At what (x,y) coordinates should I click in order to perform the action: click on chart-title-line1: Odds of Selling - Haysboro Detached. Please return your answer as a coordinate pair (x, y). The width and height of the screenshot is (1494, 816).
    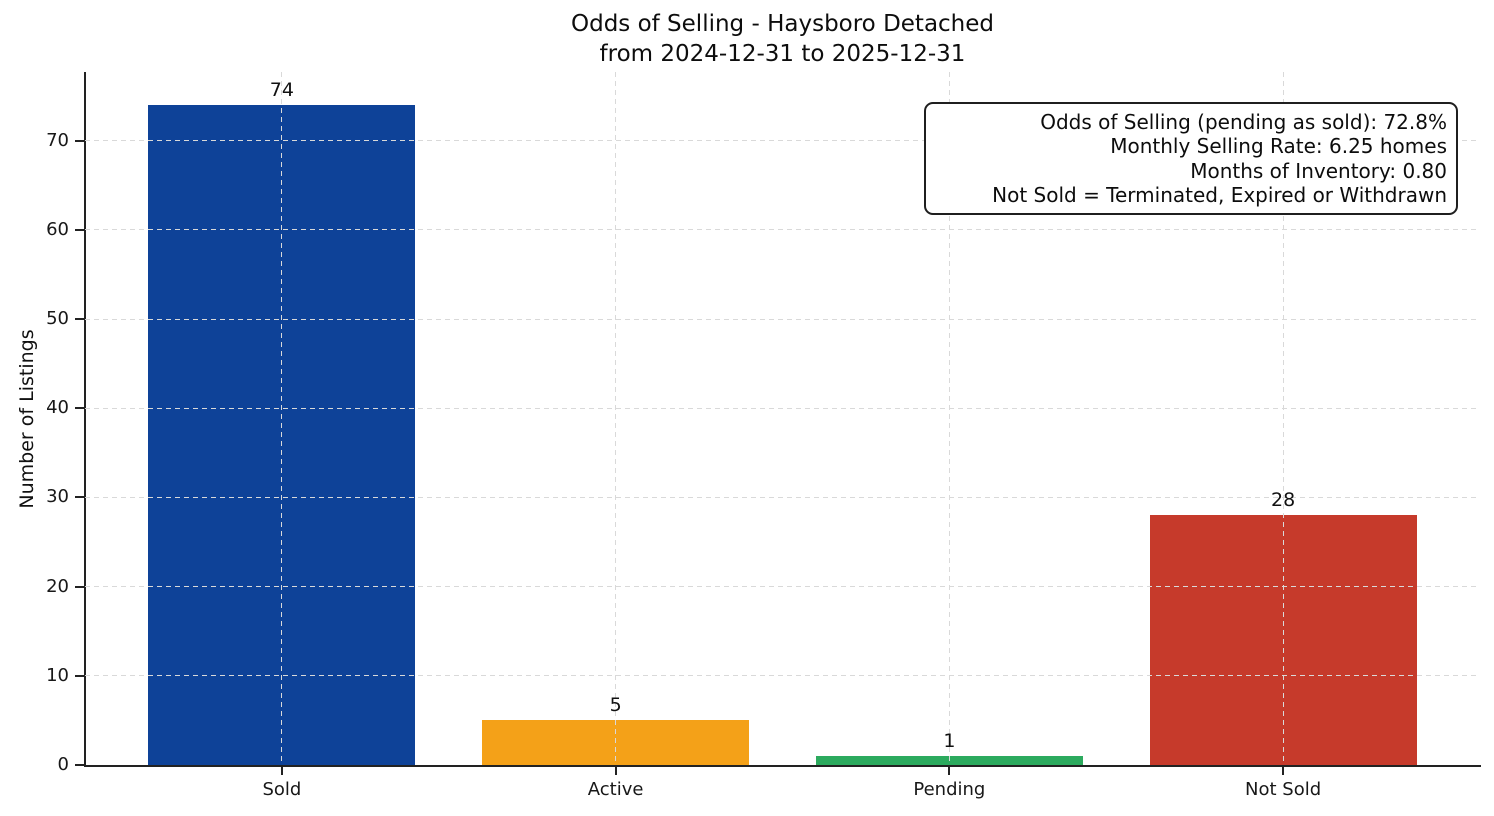
    Looking at the image, I should click on (782, 24).